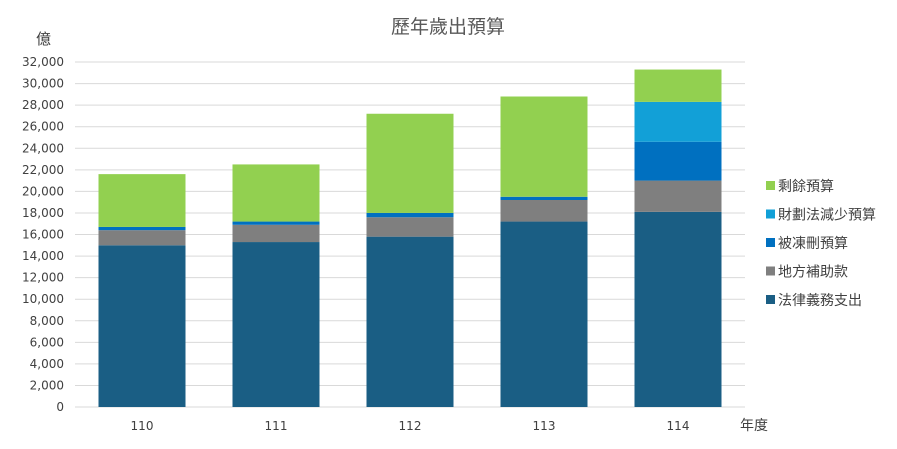 This screenshot has width=897, height=449. What do you see at coordinates (43, 299) in the screenshot?
I see `y-tick-label: 10,000` at bounding box center [43, 299].